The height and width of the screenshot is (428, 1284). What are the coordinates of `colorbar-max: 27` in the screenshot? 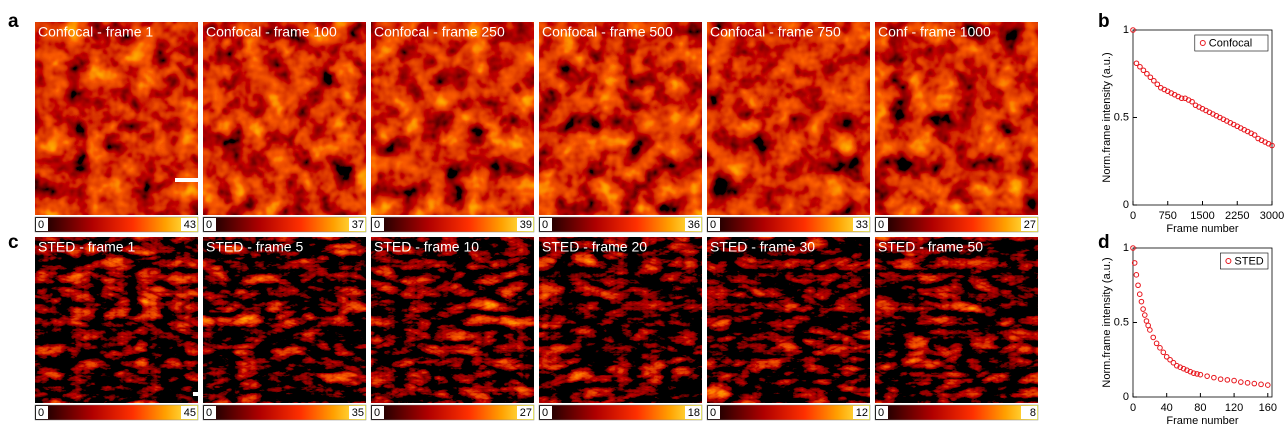 It's located at (1030, 225).